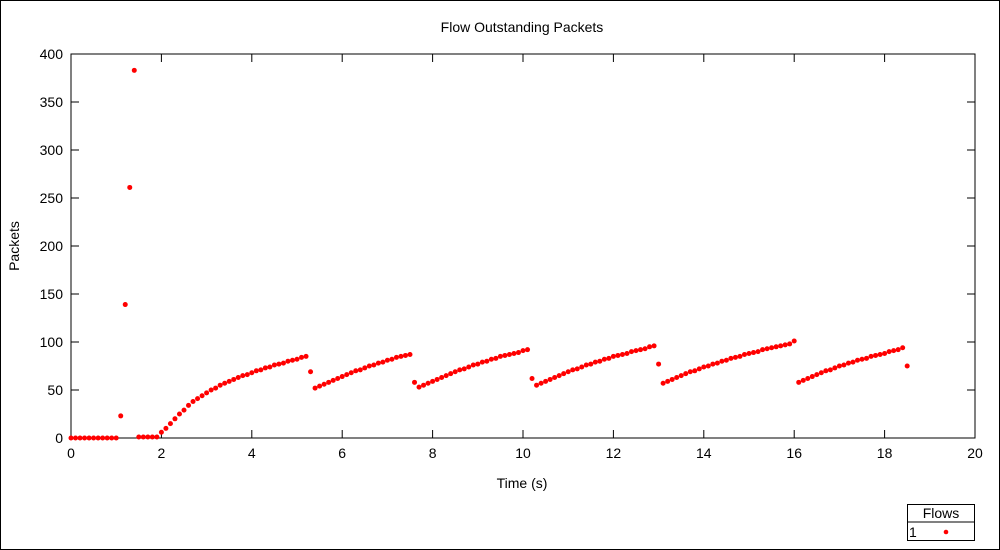  What do you see at coordinates (162, 453) in the screenshot?
I see `x-tick-label: 2` at bounding box center [162, 453].